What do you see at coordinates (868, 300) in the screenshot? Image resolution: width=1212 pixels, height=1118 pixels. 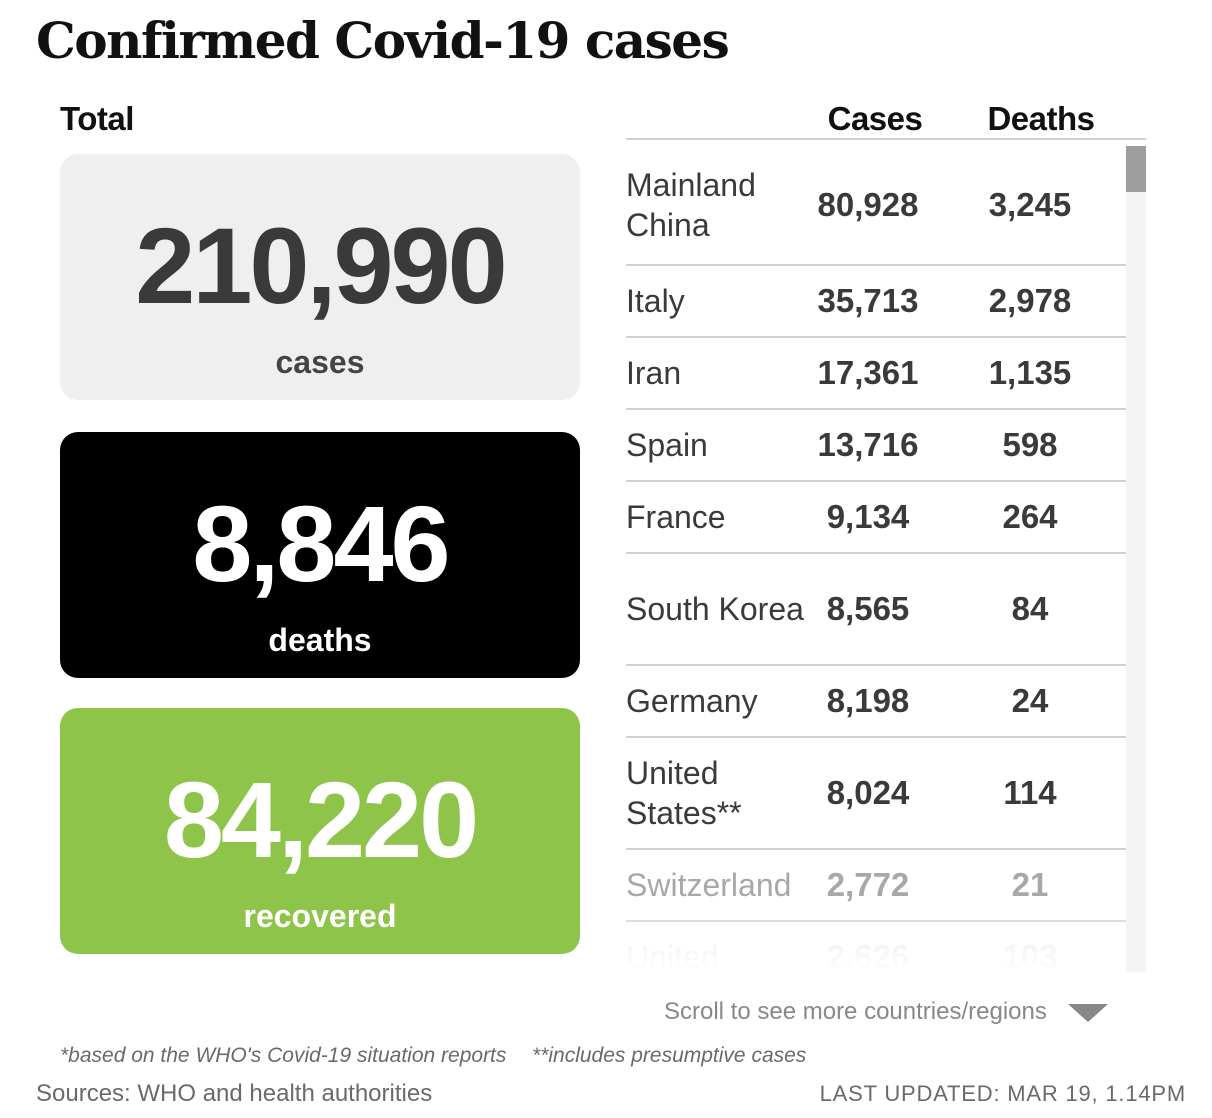 I see `country-cases: 35,713` at bounding box center [868, 300].